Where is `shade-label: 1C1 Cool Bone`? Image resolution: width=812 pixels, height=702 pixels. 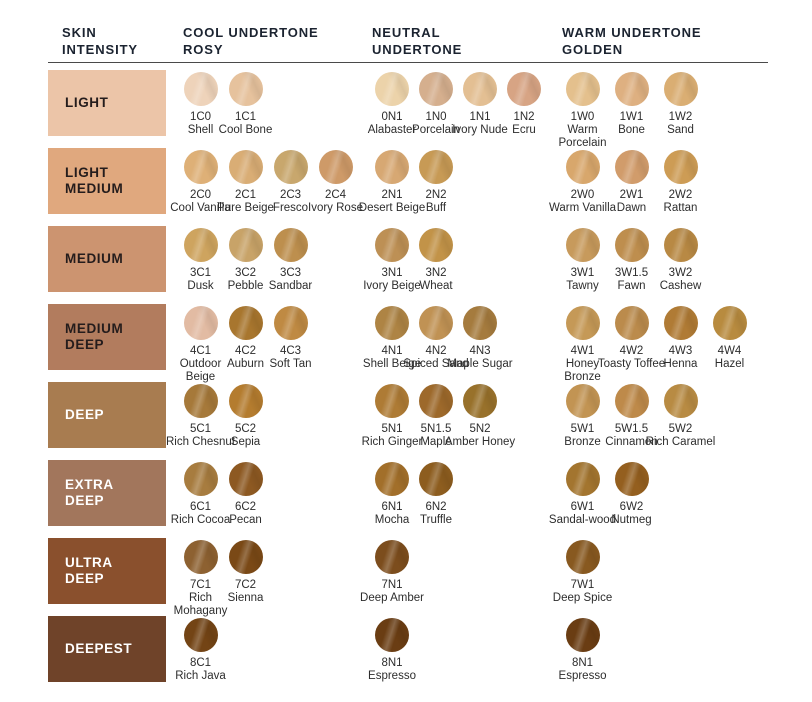 shade-label: 1C1 Cool Bone is located at coordinates (246, 124).